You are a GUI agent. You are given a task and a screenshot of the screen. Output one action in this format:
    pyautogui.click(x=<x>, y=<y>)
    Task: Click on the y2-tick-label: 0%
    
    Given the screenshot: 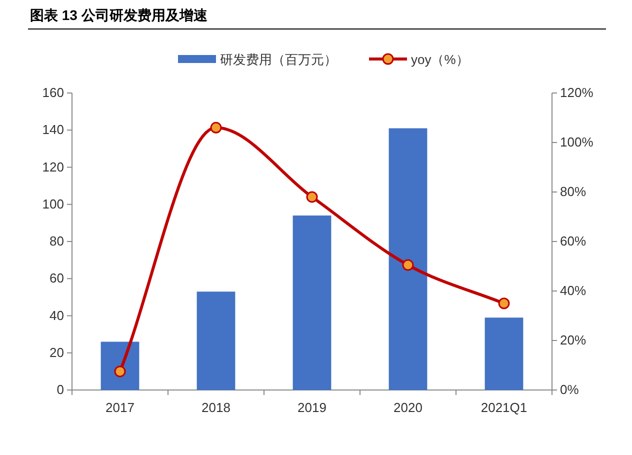 What is the action you would take?
    pyautogui.click(x=570, y=389)
    